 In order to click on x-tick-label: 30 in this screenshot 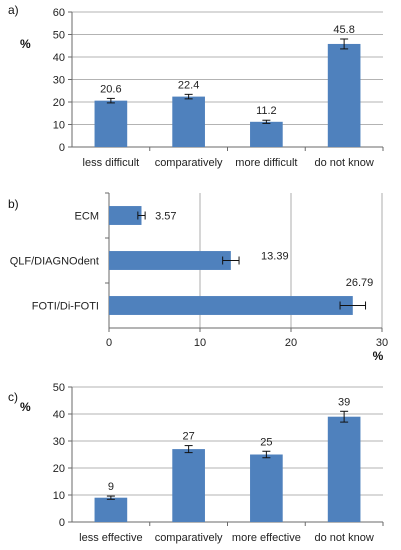, I will do `click(382, 343)`.